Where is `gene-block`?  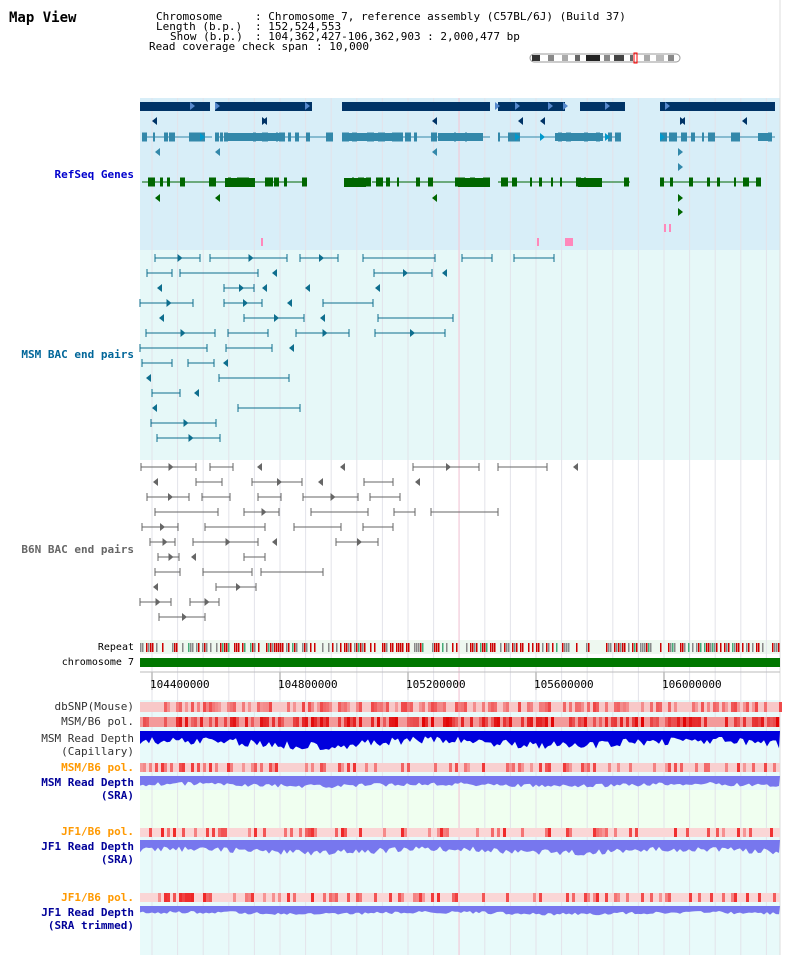 gene-block is located at coordinates (590, 182).